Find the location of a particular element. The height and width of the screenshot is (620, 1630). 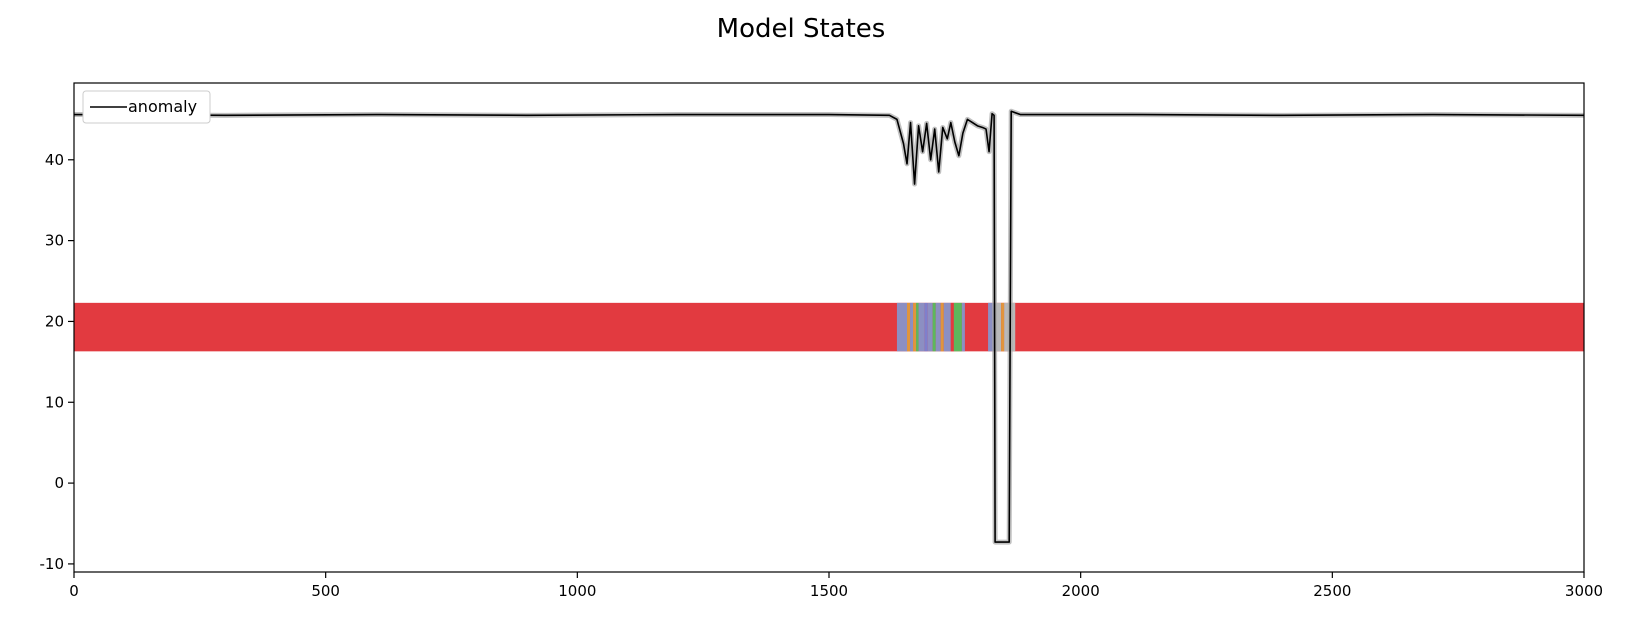

legend: anomaly is located at coordinates (146, 107).